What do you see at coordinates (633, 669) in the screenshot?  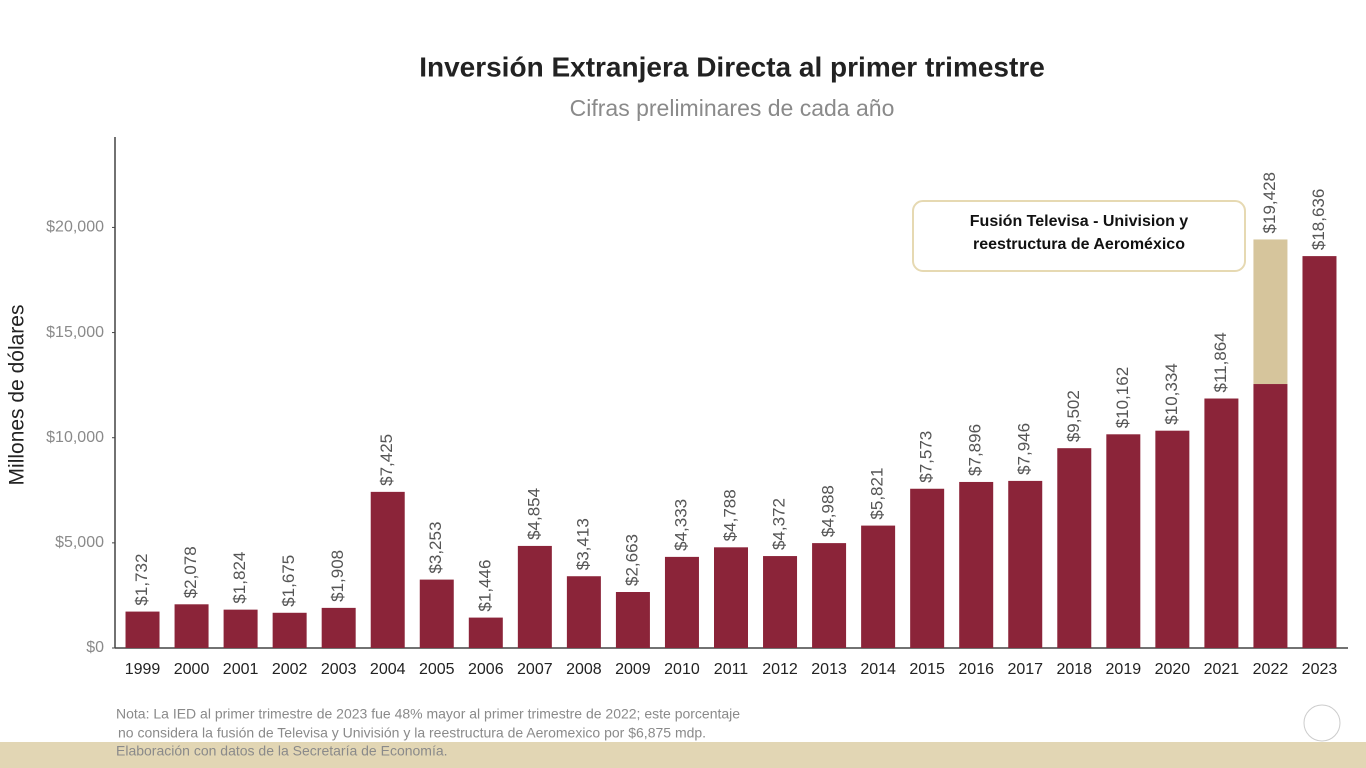 I see `x-tick-label: 2009` at bounding box center [633, 669].